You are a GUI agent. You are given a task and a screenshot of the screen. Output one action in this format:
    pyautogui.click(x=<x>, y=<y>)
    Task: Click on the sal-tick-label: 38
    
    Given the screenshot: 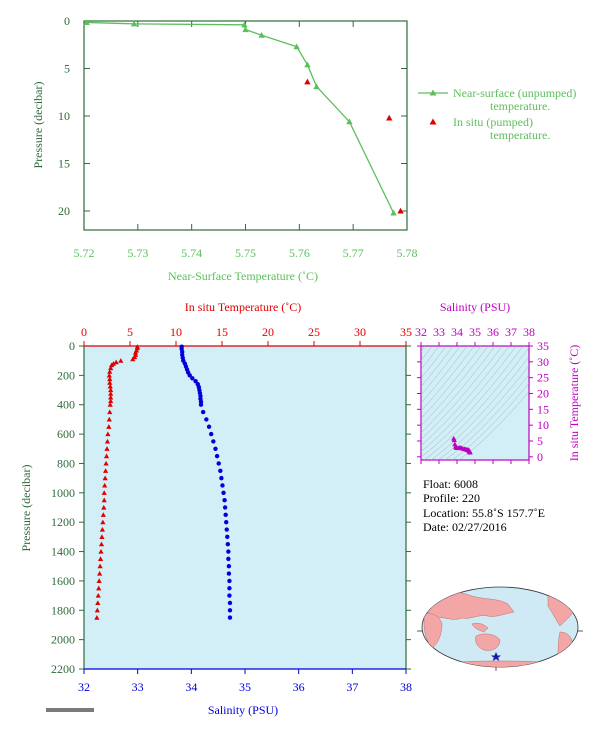 What is the action you would take?
    pyautogui.click(x=406, y=687)
    